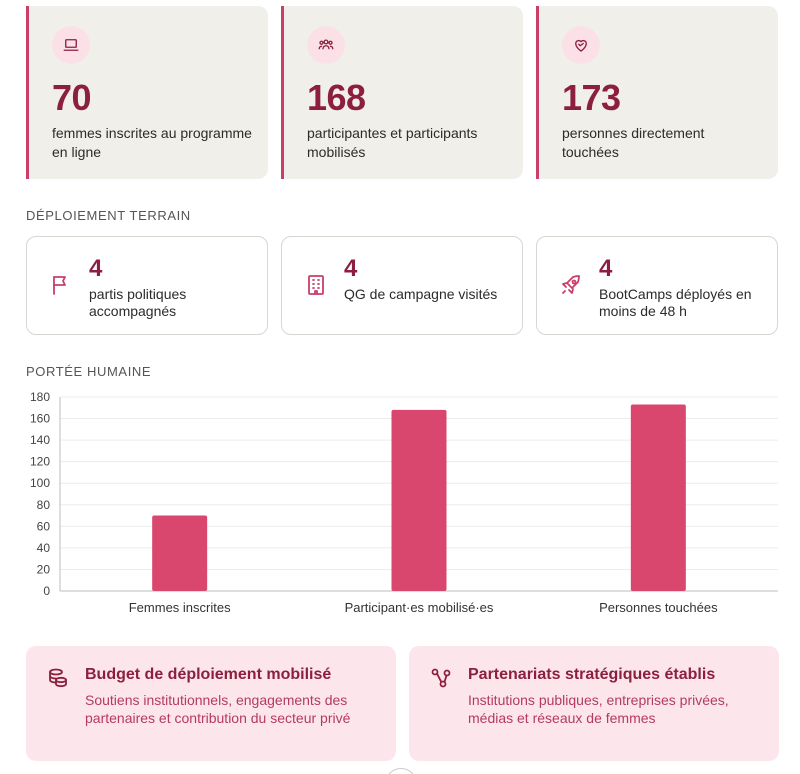  Describe the element at coordinates (581, 45) in the screenshot. I see `heart-handshake-icon` at that location.